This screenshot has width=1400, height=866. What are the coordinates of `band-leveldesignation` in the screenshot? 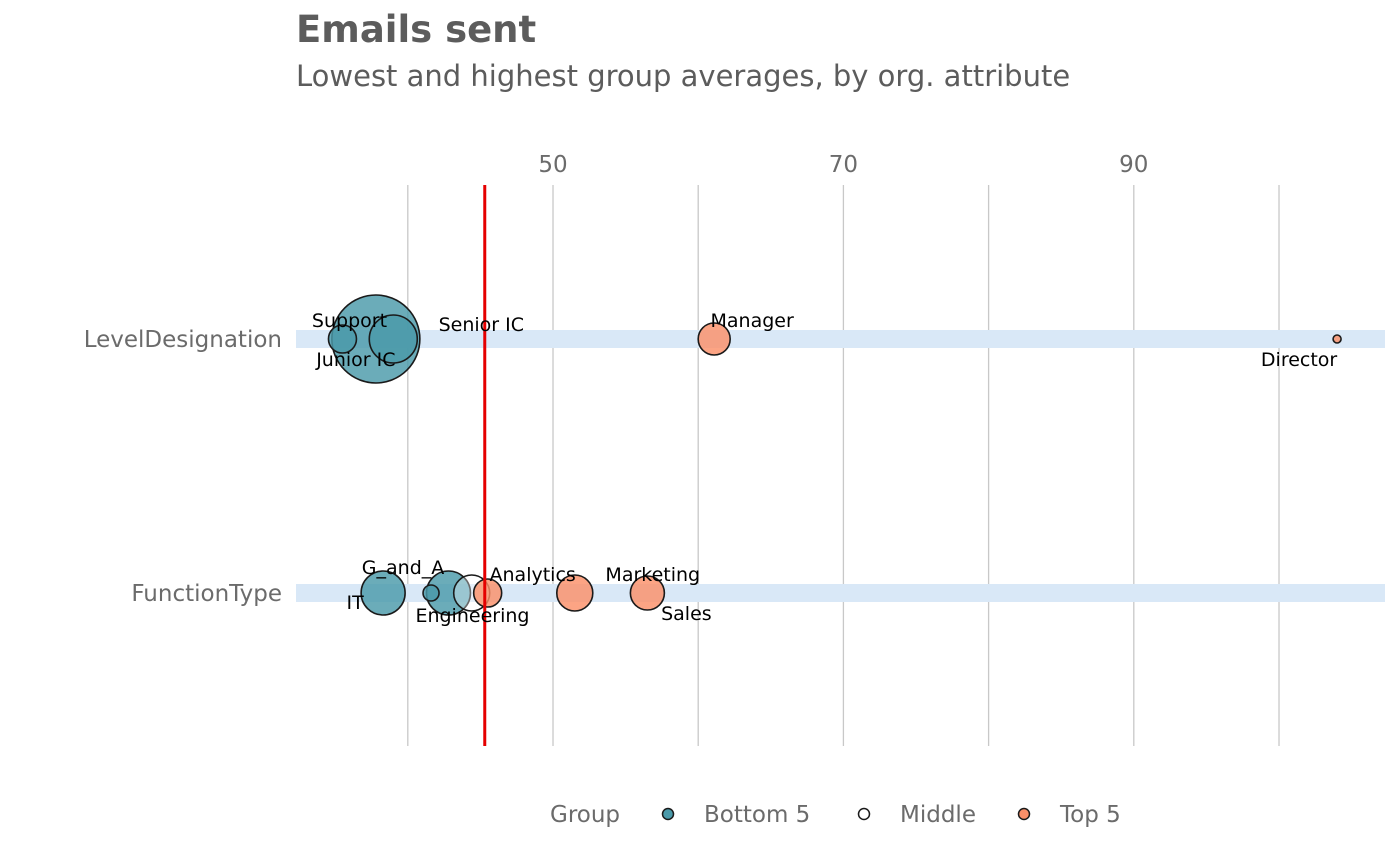 It's located at (840, 339).